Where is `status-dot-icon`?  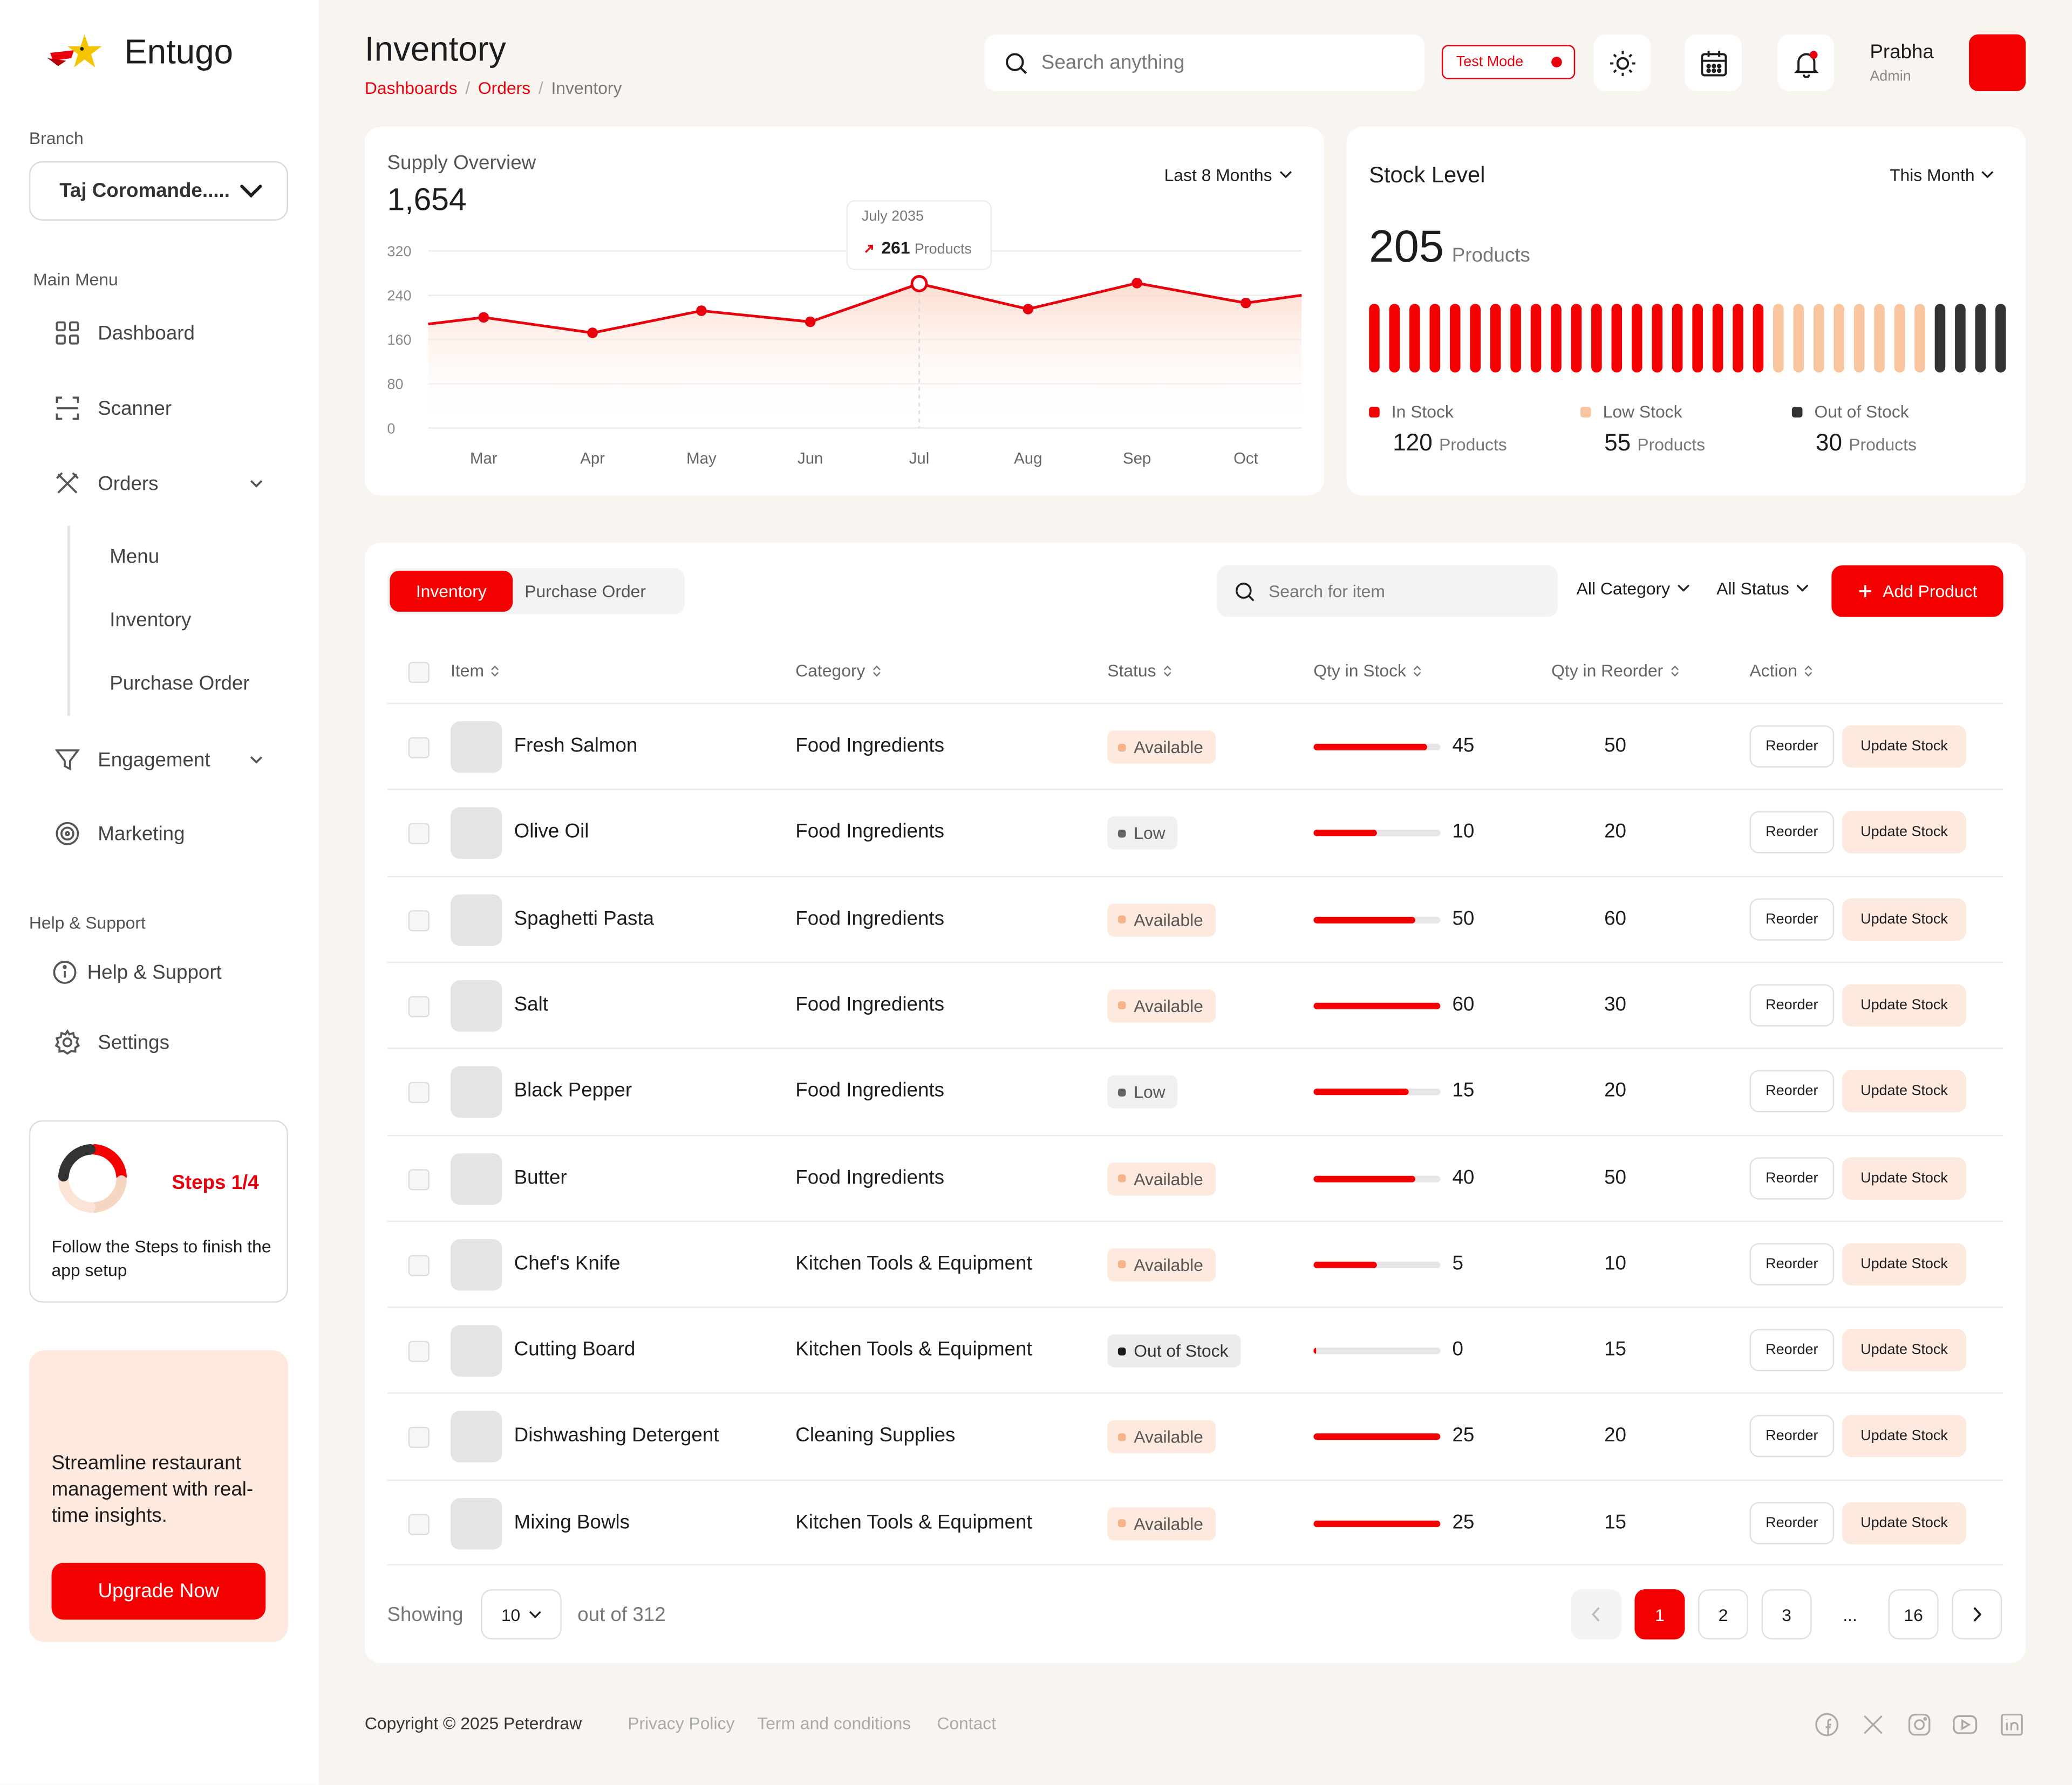
status-dot-icon is located at coordinates (1121, 1265).